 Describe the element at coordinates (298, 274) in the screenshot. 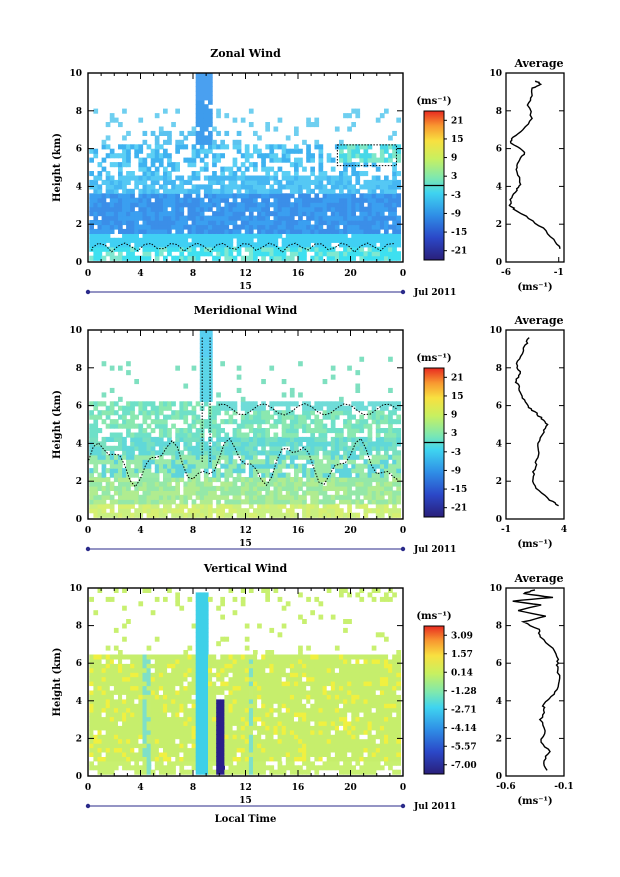

I see `x-tick-label: 16` at that location.